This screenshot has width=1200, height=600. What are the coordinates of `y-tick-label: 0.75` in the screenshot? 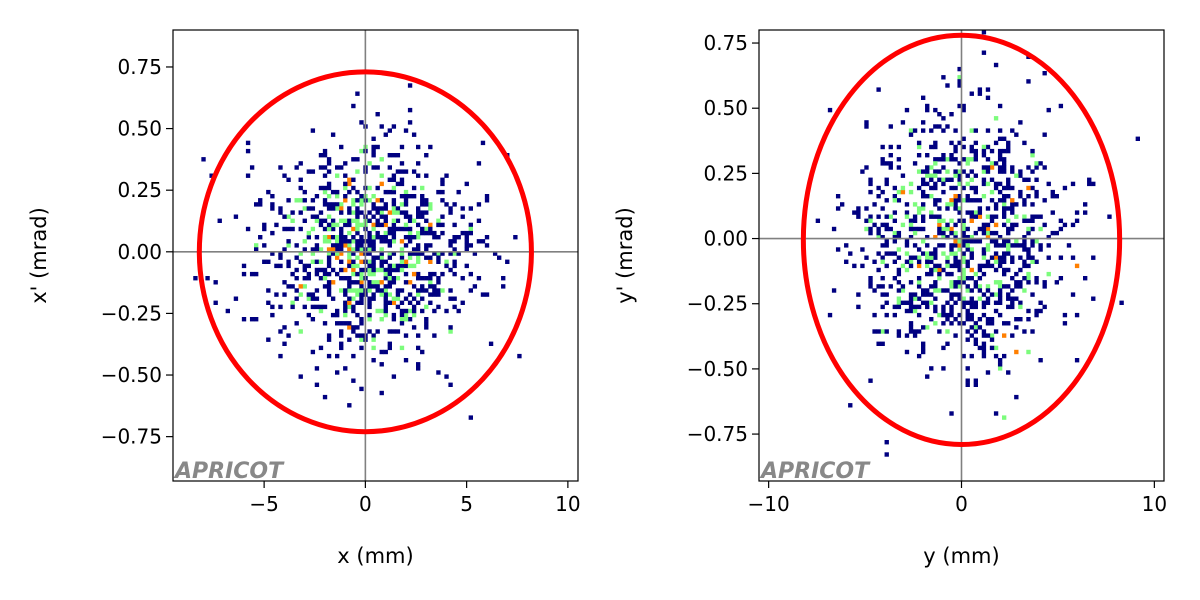 It's located at (139, 67).